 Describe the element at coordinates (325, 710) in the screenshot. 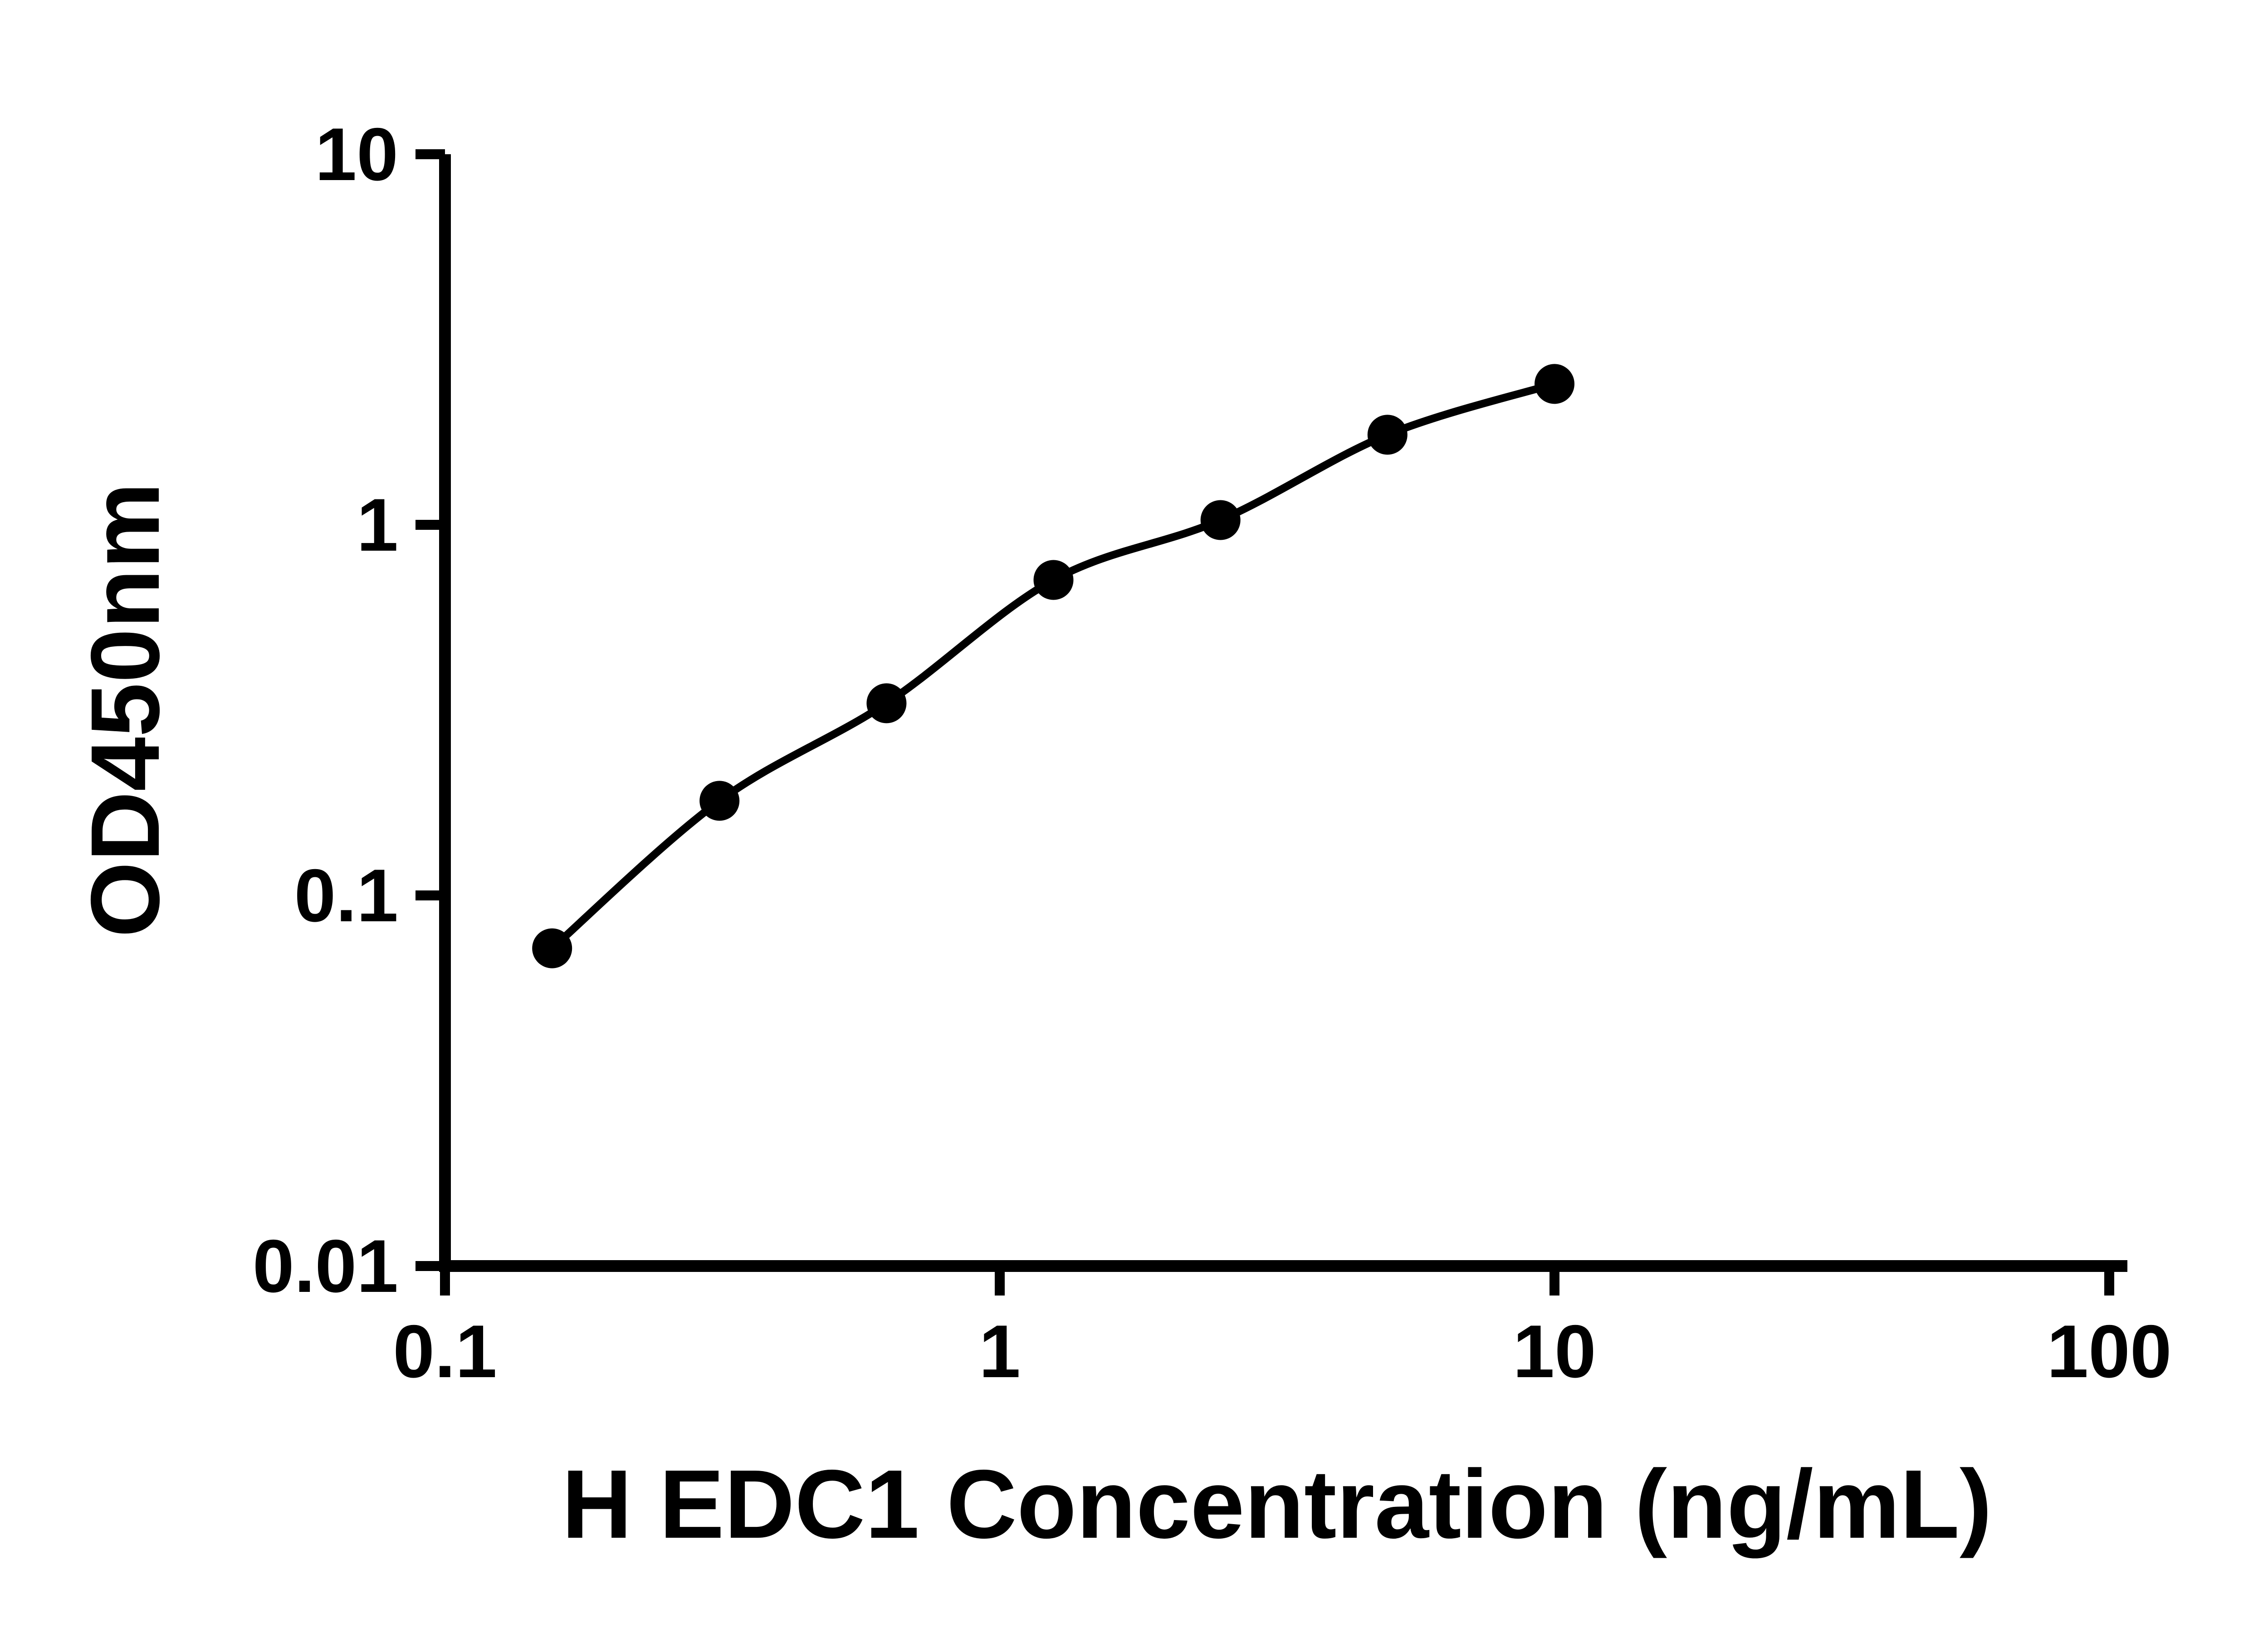

I see `y-axis-tick-labels: 0.01 0.1 1 10` at that location.